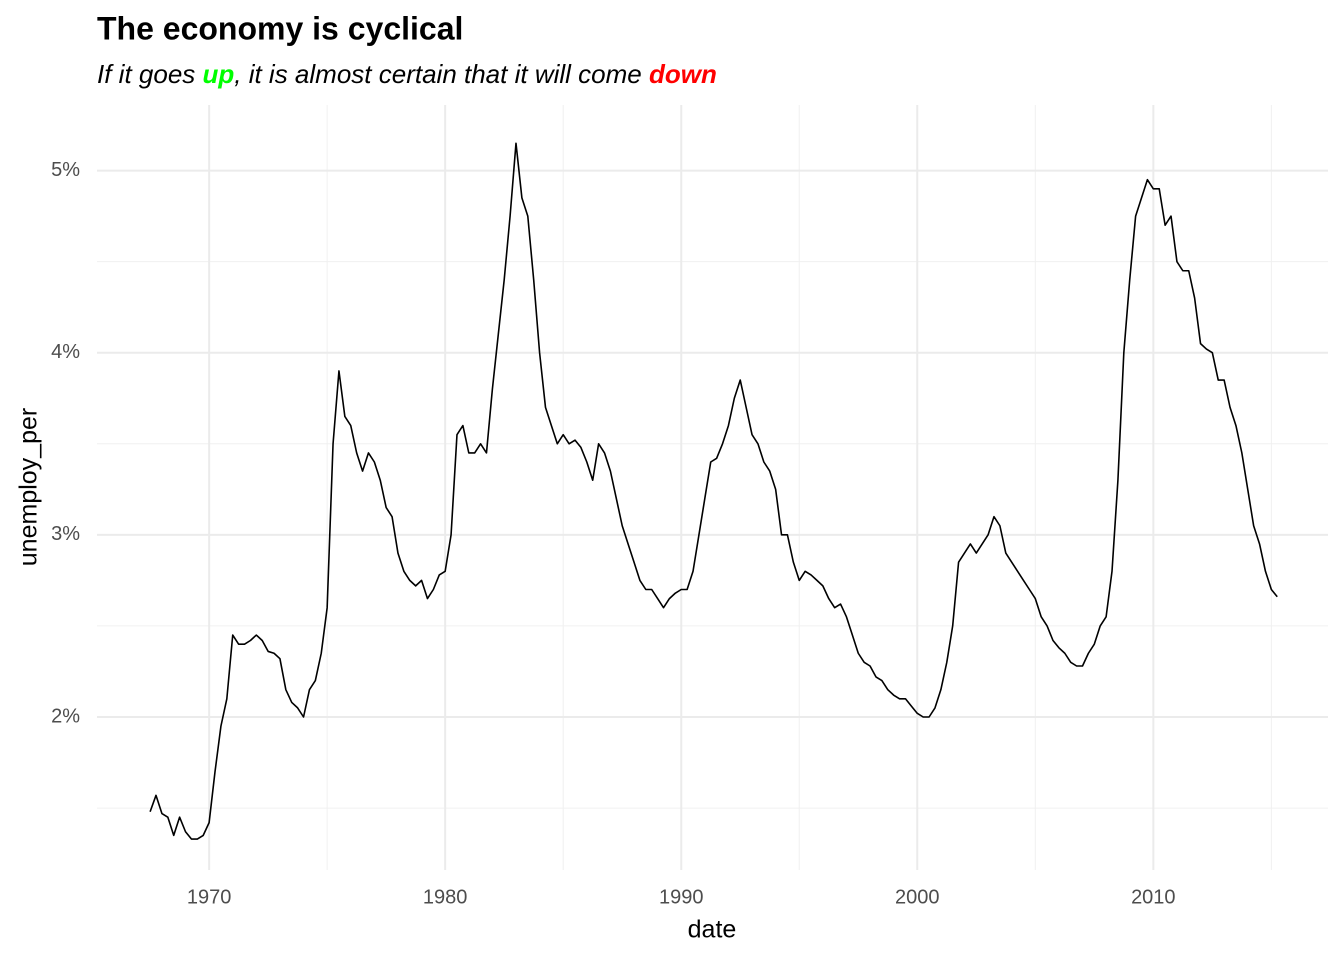 This screenshot has width=1344, height=960. I want to click on chart-title: The economy is cyclical, so click(280, 28).